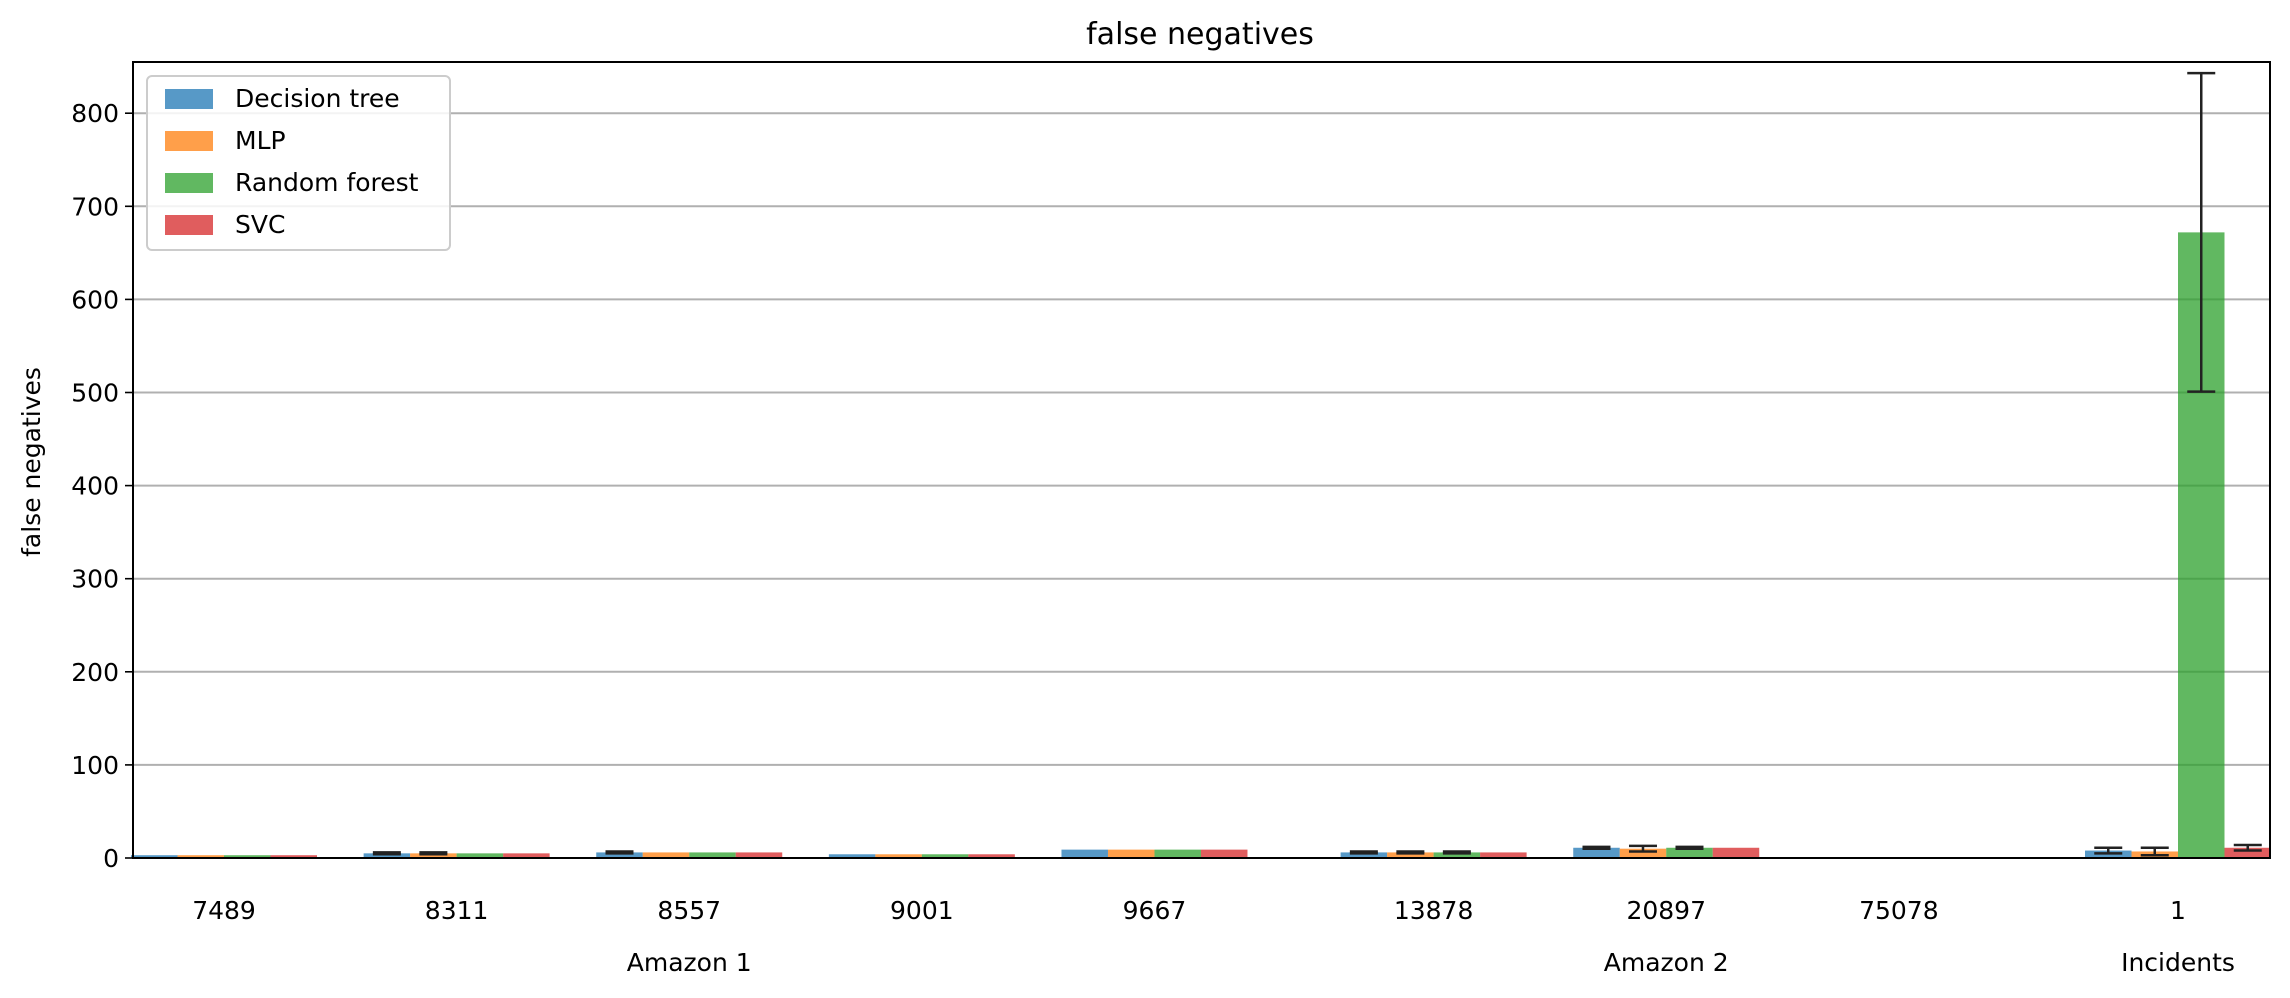 The height and width of the screenshot is (998, 2290). What do you see at coordinates (95, 765) in the screenshot?
I see `y-tick-label: 100` at bounding box center [95, 765].